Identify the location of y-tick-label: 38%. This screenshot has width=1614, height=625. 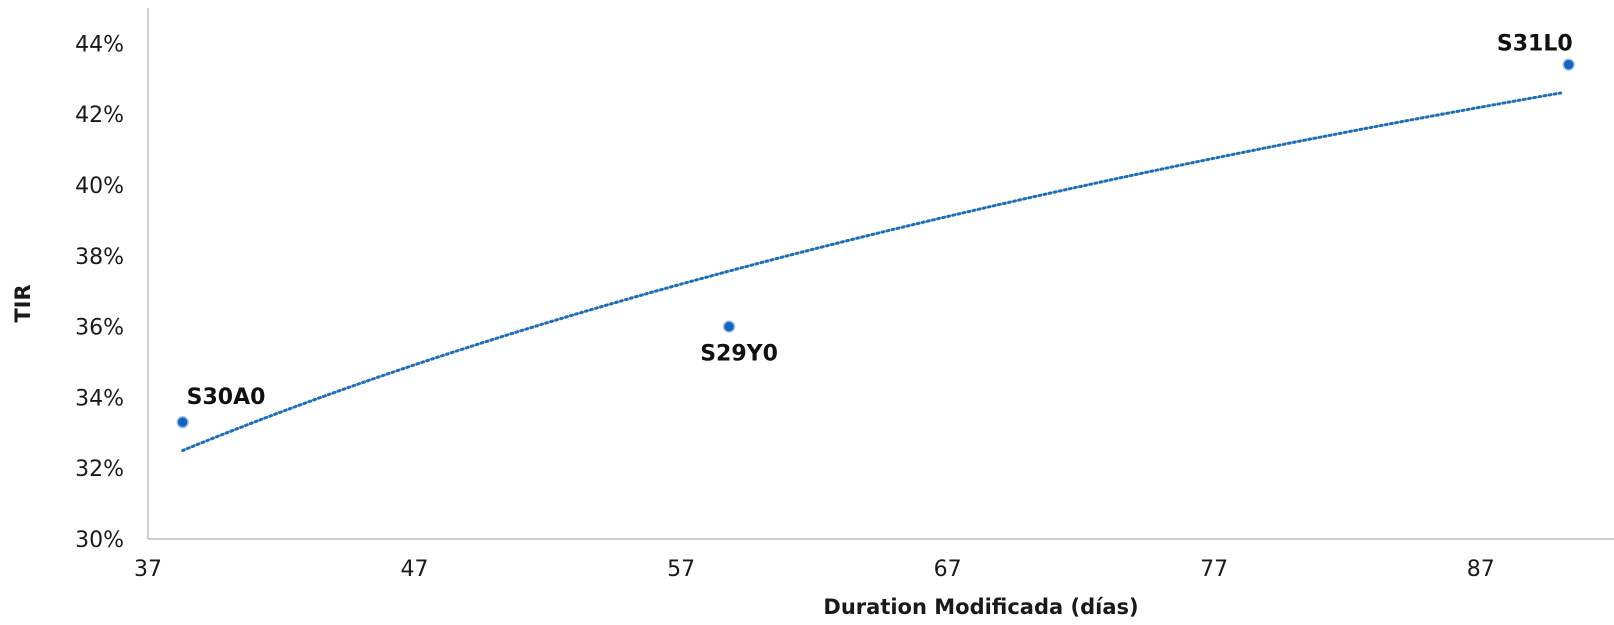
(99, 257).